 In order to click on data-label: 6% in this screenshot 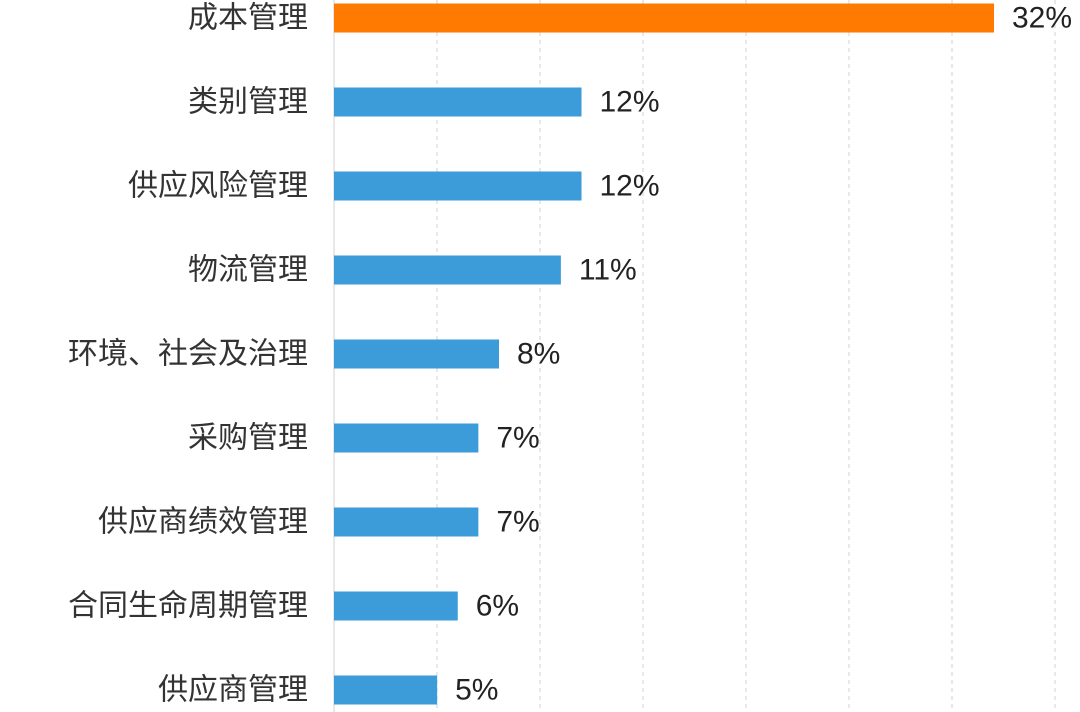, I will do `click(497, 606)`.